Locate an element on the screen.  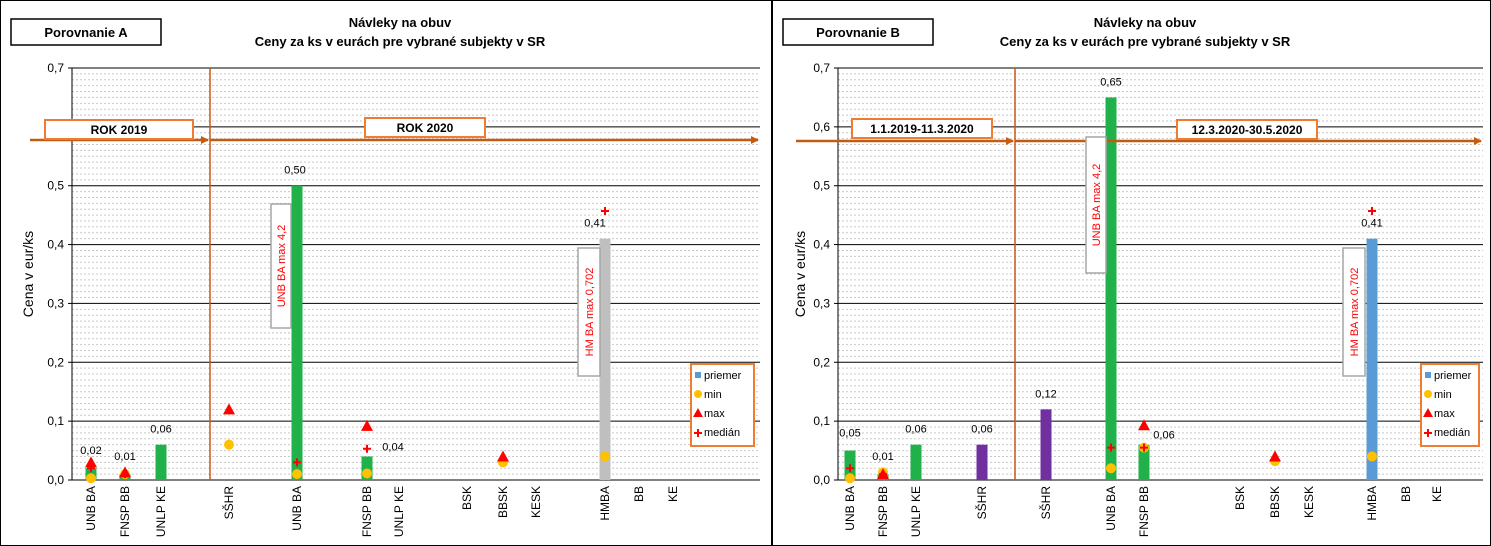
x-tick-label: SŠHR is located at coordinates (981, 503).